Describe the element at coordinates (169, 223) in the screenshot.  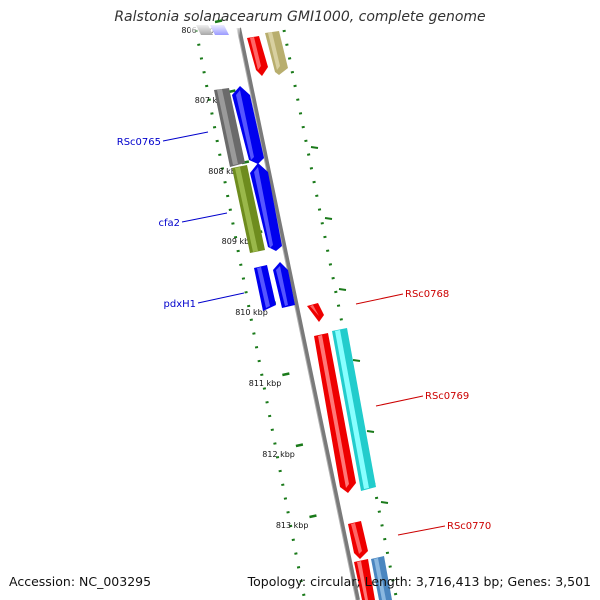
I see `gene-label-cfa2: cfa2` at that location.